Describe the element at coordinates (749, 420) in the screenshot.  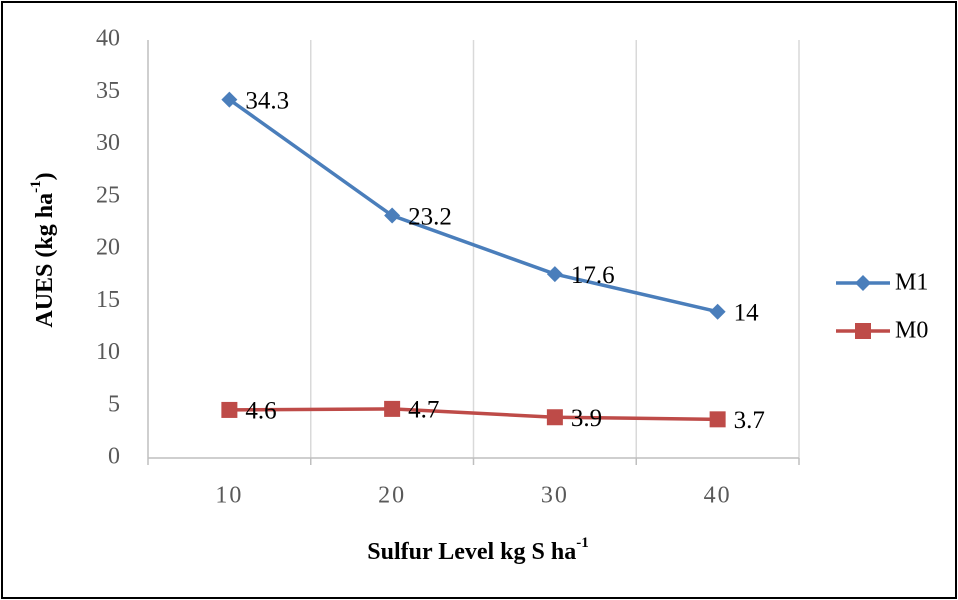
I see `data-label: 3.7` at that location.